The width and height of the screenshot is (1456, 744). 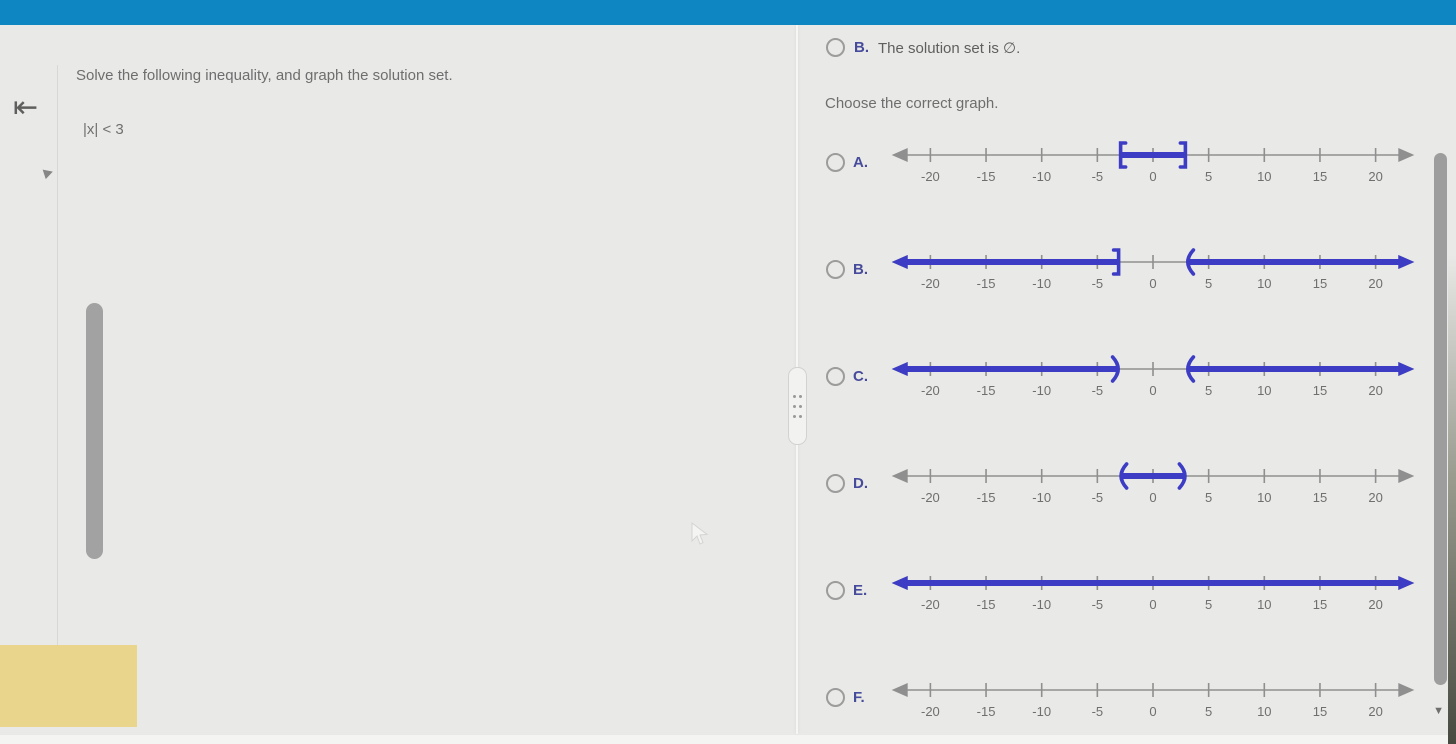 I want to click on option-letter: C., so click(x=860, y=376).